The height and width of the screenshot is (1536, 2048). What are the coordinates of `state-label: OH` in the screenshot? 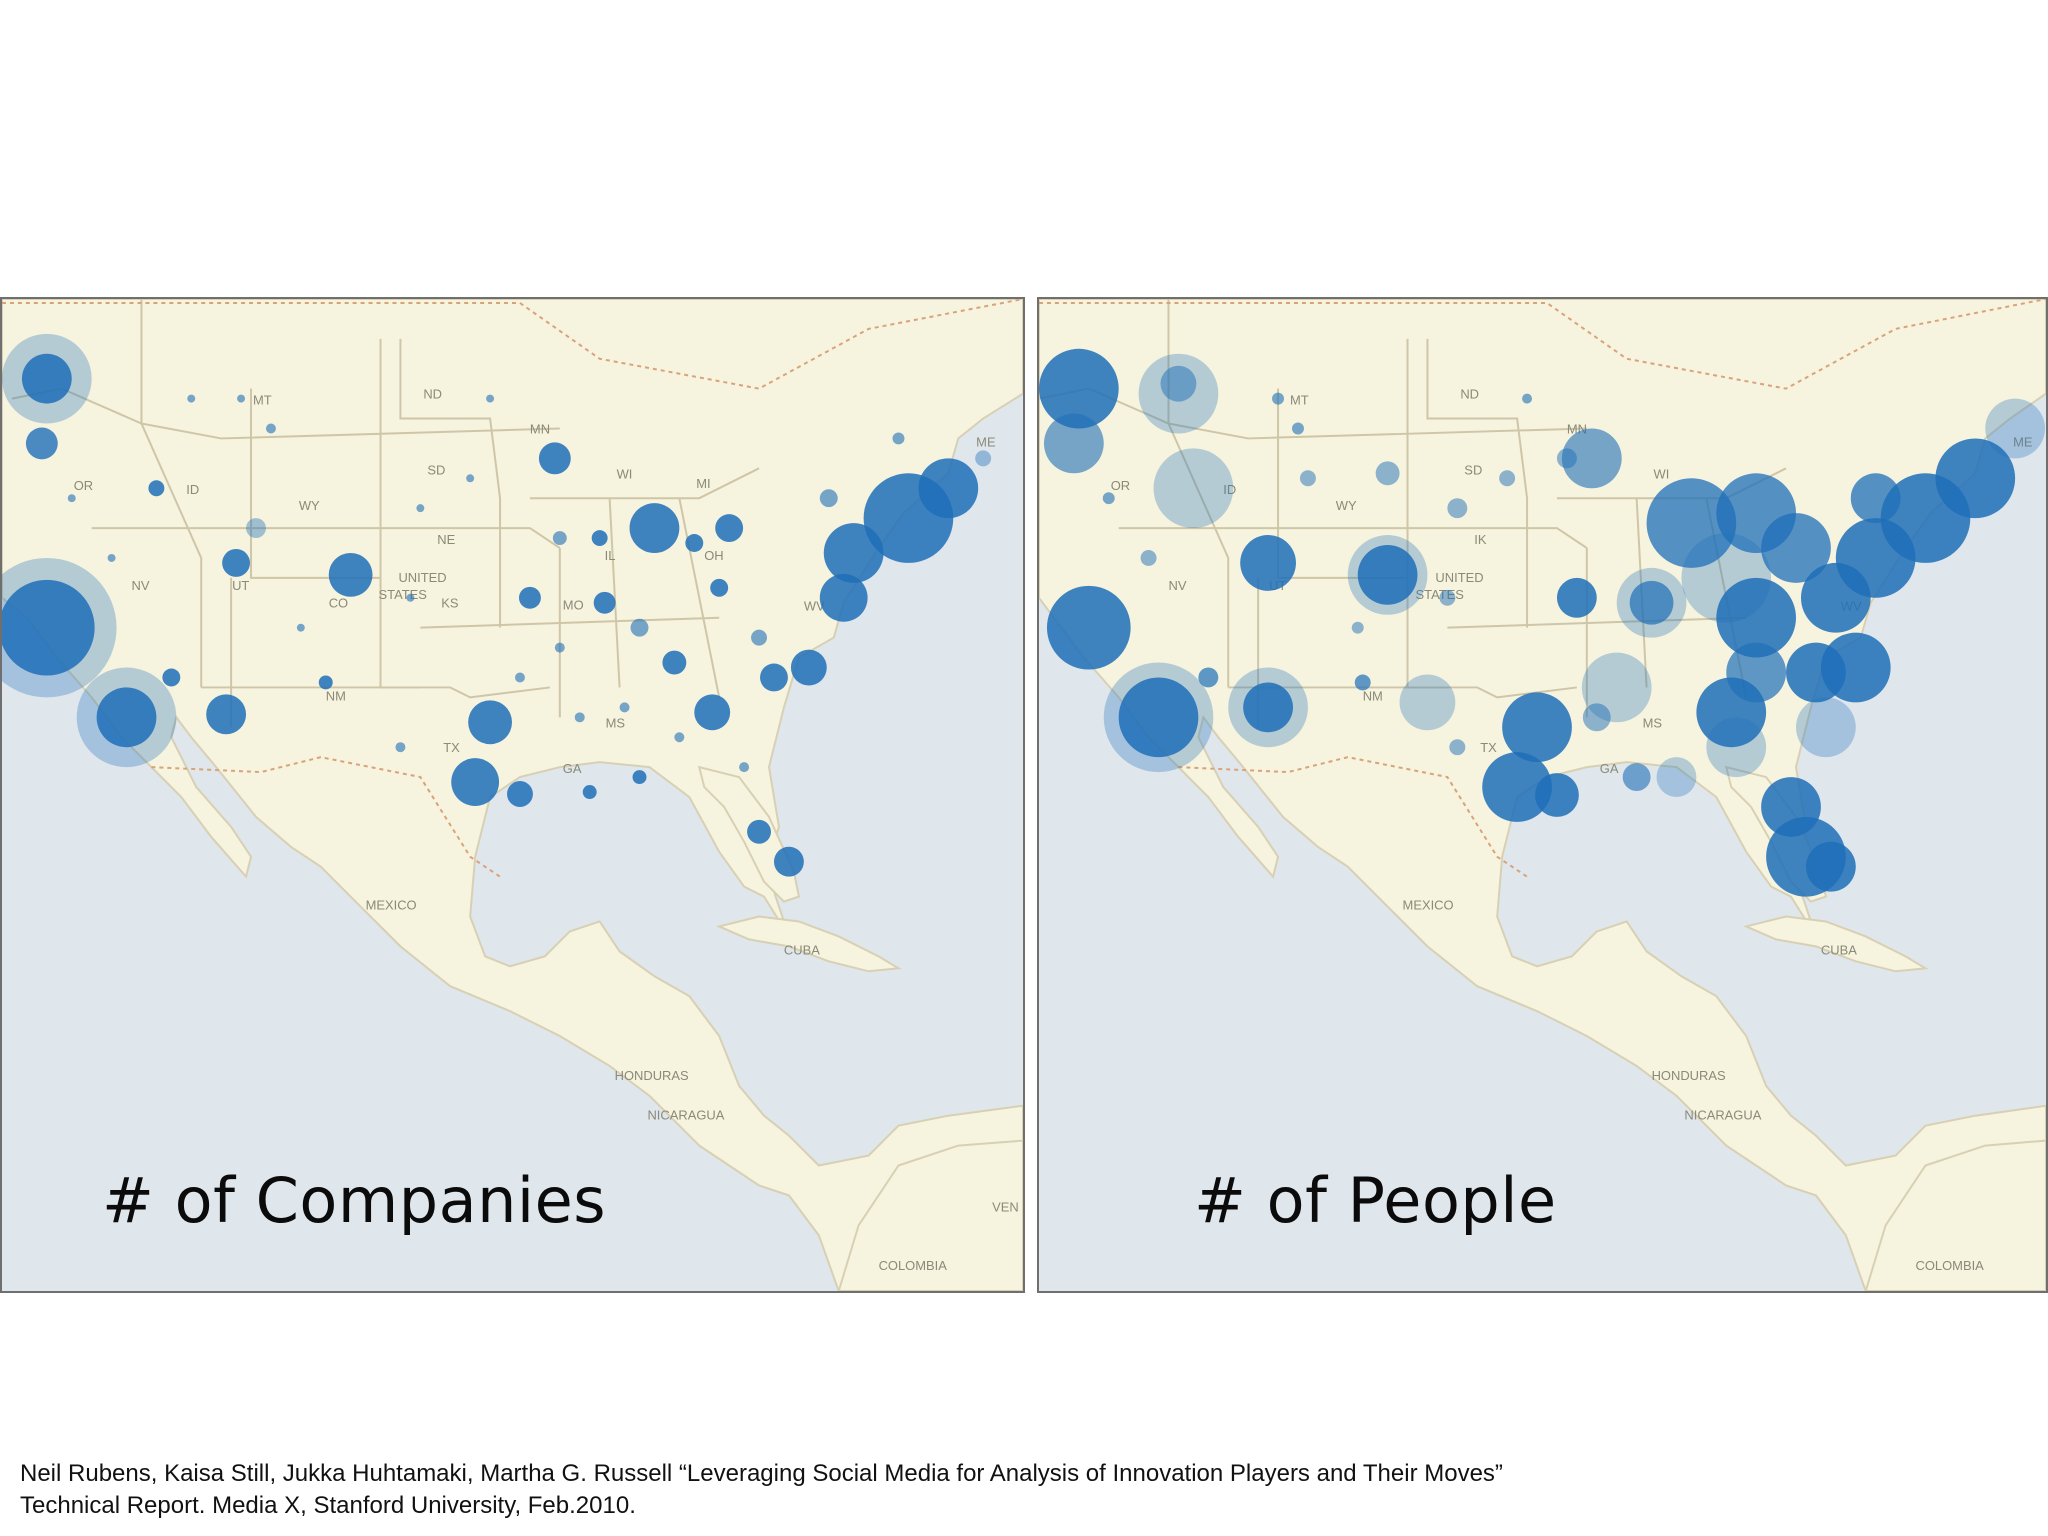 It's located at (713, 555).